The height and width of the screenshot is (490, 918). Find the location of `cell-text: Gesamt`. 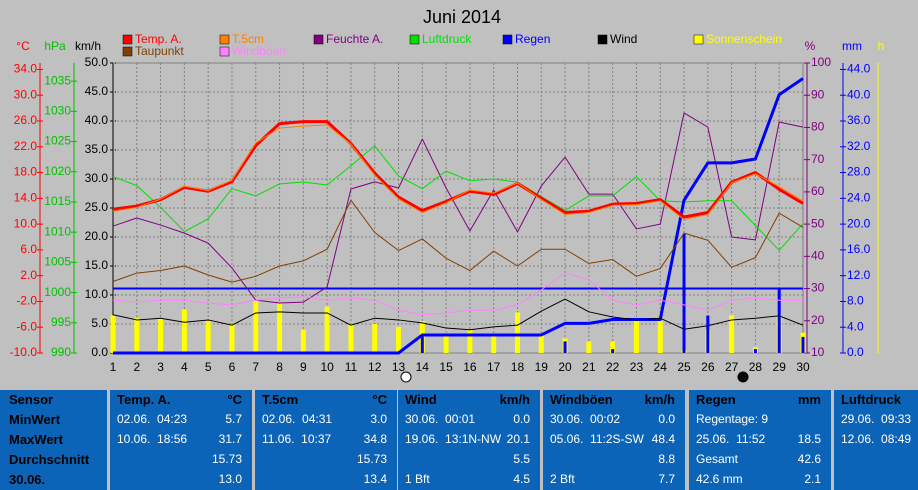

cell-text: Gesamt is located at coordinates (717, 459).